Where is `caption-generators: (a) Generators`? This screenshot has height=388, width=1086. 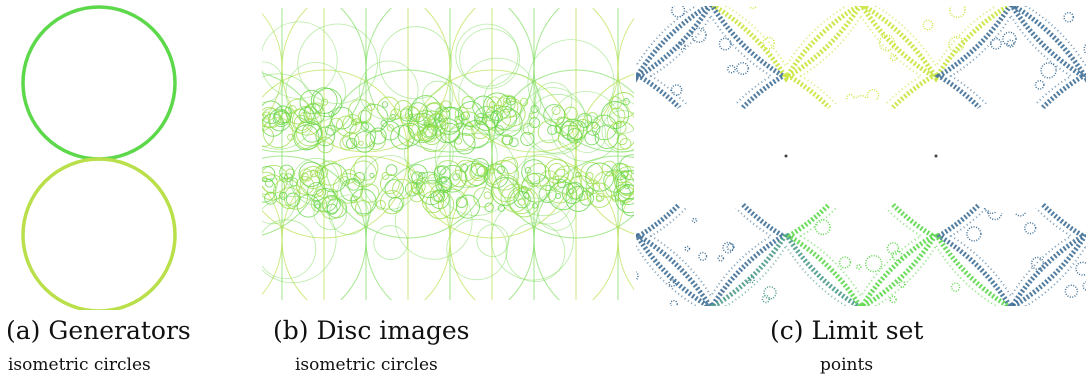 caption-generators: (a) Generators is located at coordinates (98, 330).